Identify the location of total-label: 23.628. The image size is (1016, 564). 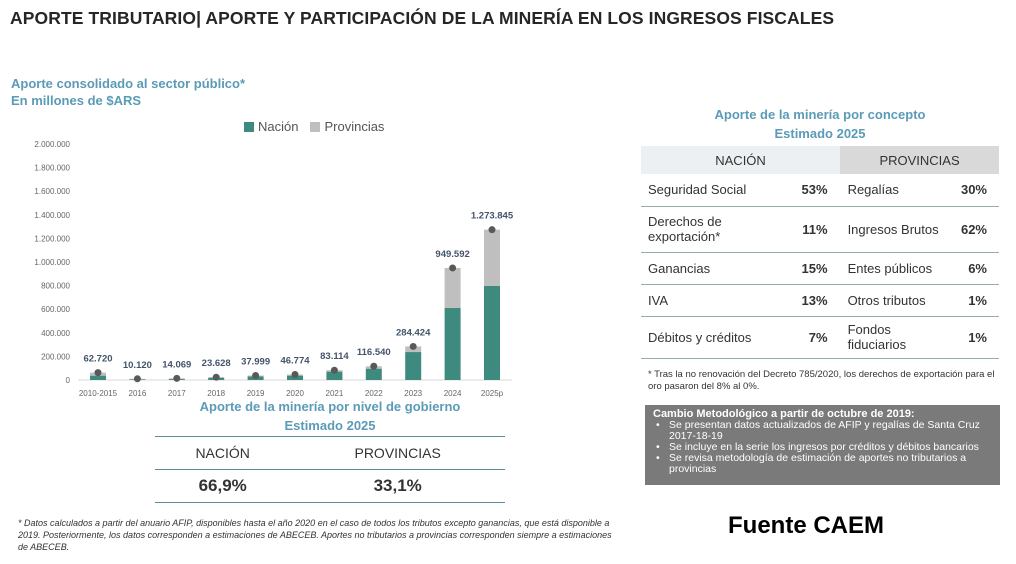
(216, 363).